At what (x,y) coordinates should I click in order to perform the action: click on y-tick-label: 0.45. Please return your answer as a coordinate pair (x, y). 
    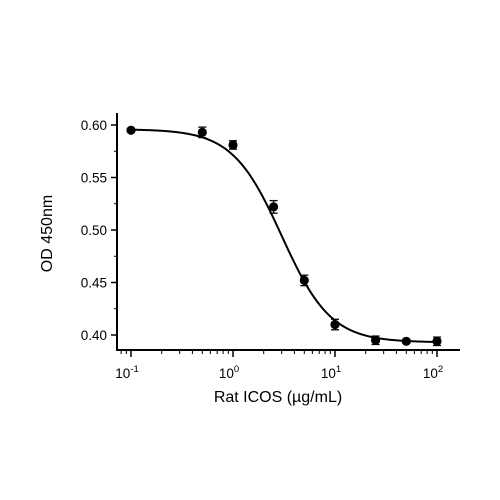
    Looking at the image, I should click on (94, 283).